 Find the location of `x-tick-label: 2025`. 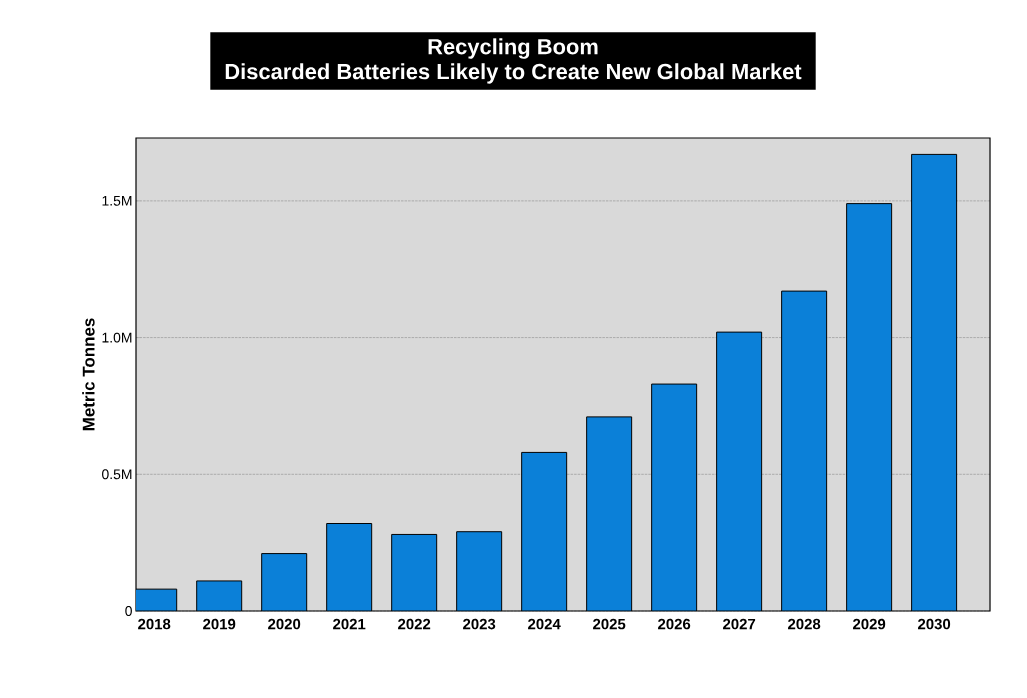

x-tick-label: 2025 is located at coordinates (609, 624).